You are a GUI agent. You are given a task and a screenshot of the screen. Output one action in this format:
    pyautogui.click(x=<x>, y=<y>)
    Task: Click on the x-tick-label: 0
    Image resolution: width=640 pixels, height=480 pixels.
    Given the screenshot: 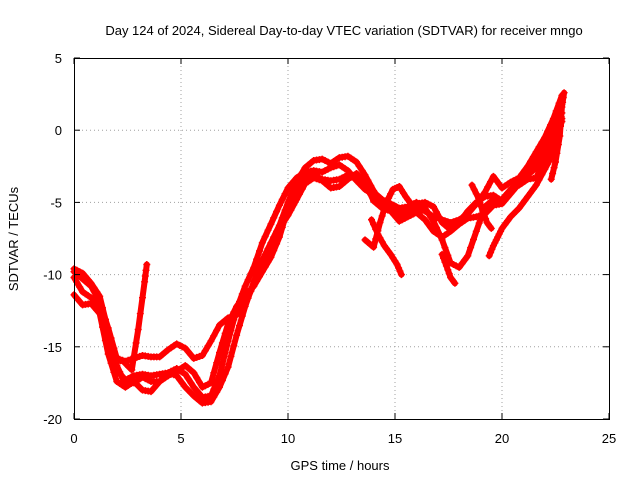 What is the action you would take?
    pyautogui.click(x=73, y=438)
    